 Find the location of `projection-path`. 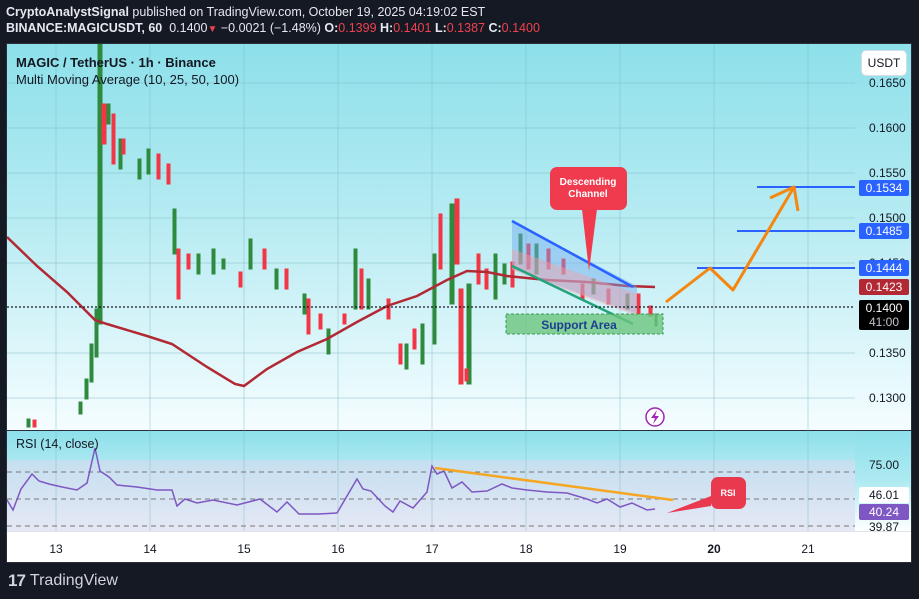

projection-path is located at coordinates (730, 245).